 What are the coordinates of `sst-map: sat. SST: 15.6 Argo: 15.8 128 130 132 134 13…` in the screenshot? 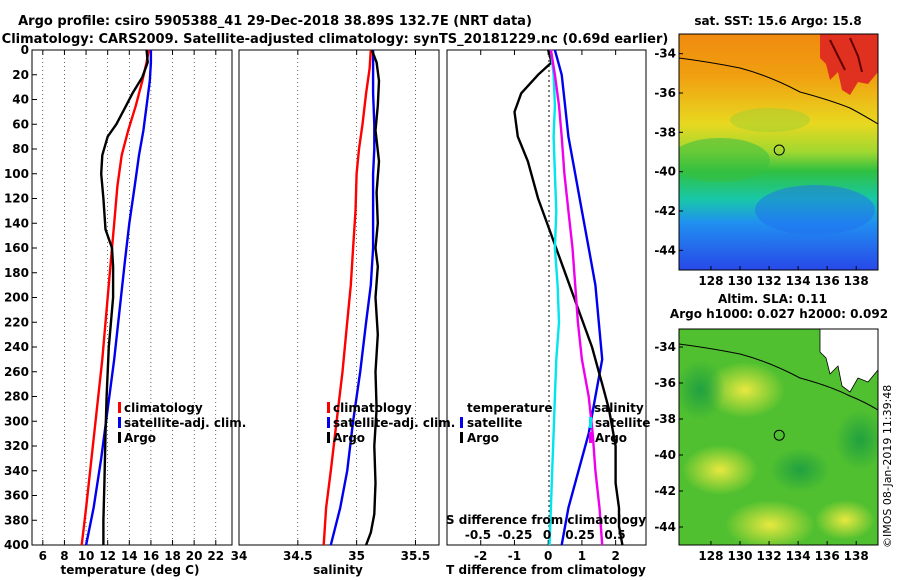 It's located at (766, 151).